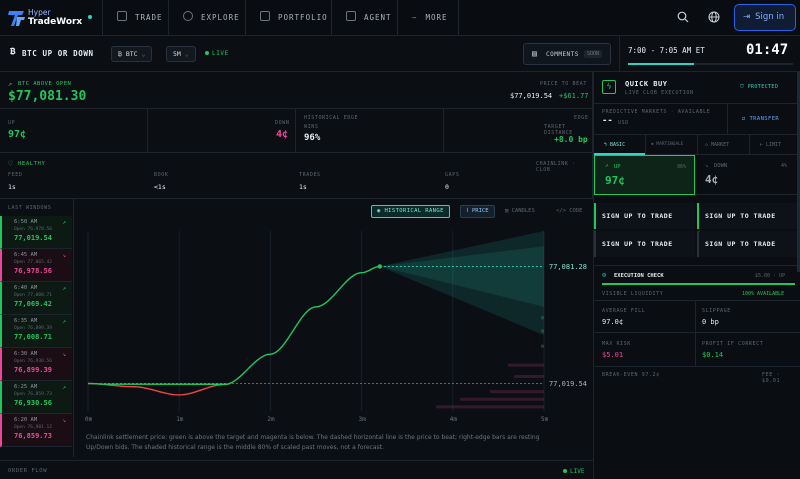 This screenshot has width=800, height=479. What do you see at coordinates (770, 17) in the screenshot?
I see `sign-in-label: Sign in` at bounding box center [770, 17].